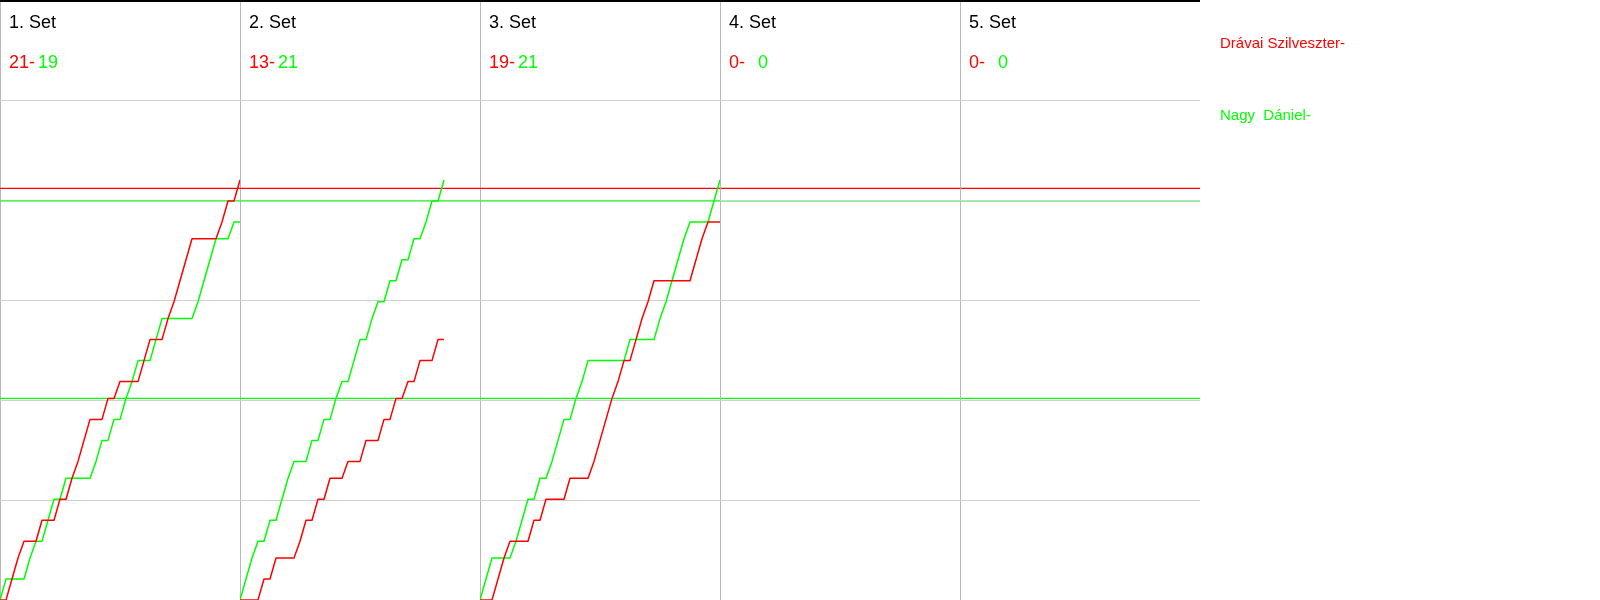 This screenshot has height=600, width=1600. I want to click on text: Nagy Dániel-, so click(1265, 114).